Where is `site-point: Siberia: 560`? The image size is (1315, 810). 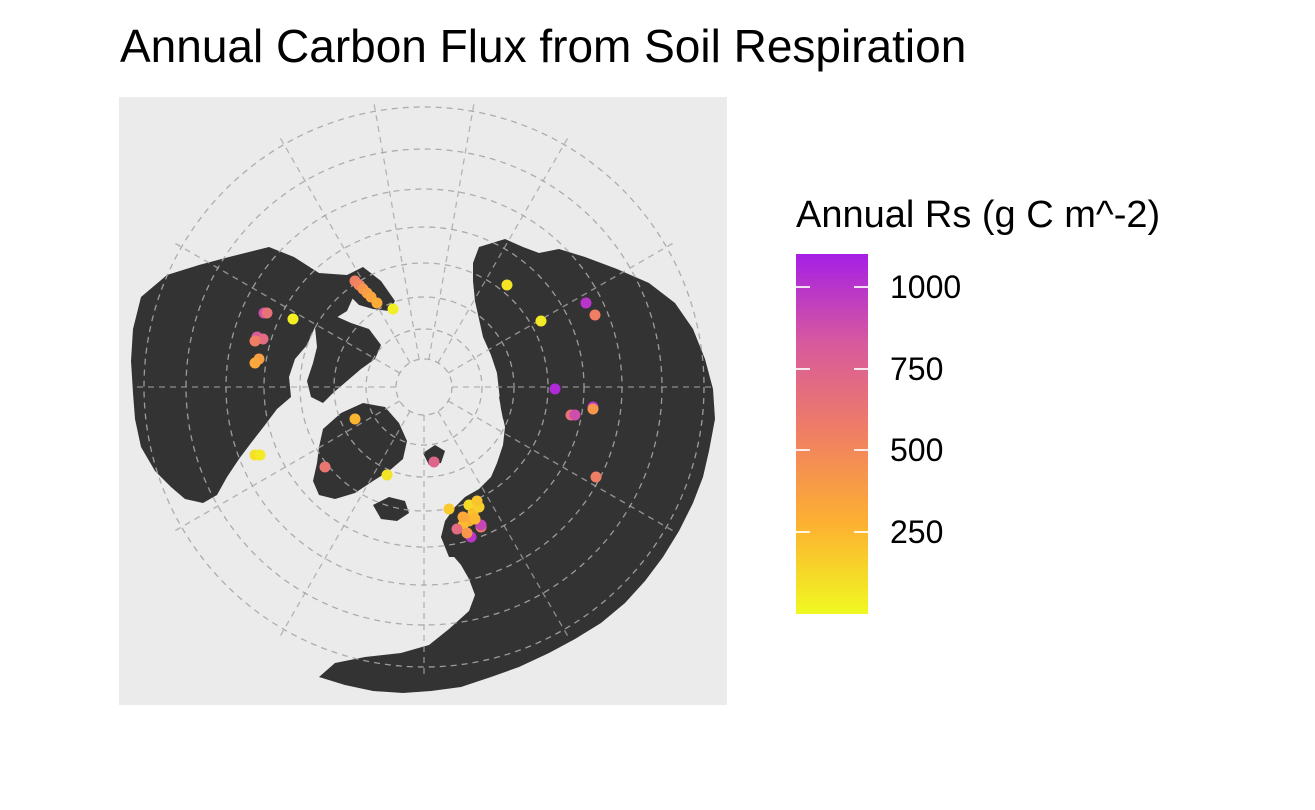 site-point: Siberia: 560 is located at coordinates (596, 477).